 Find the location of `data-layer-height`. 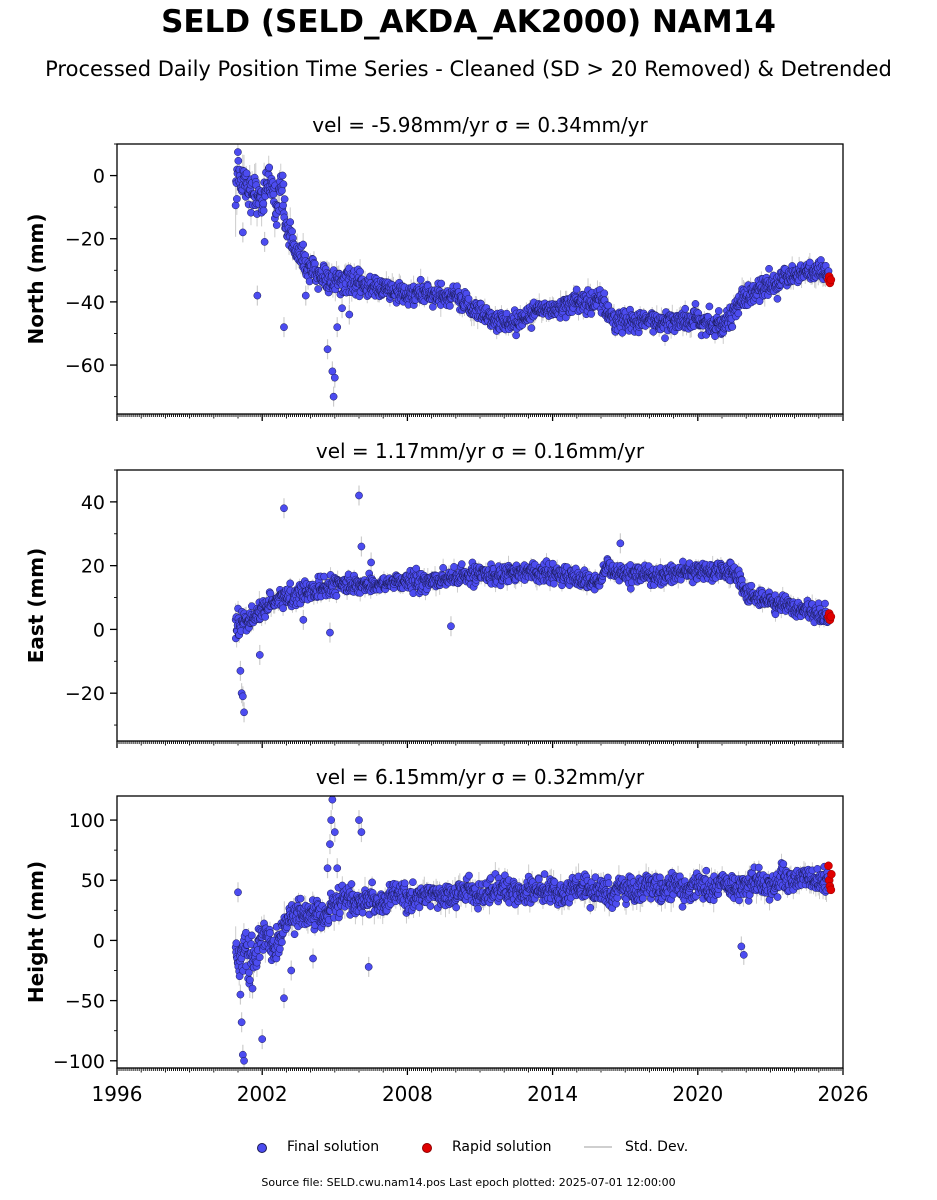

data-layer-height is located at coordinates (533, 932).